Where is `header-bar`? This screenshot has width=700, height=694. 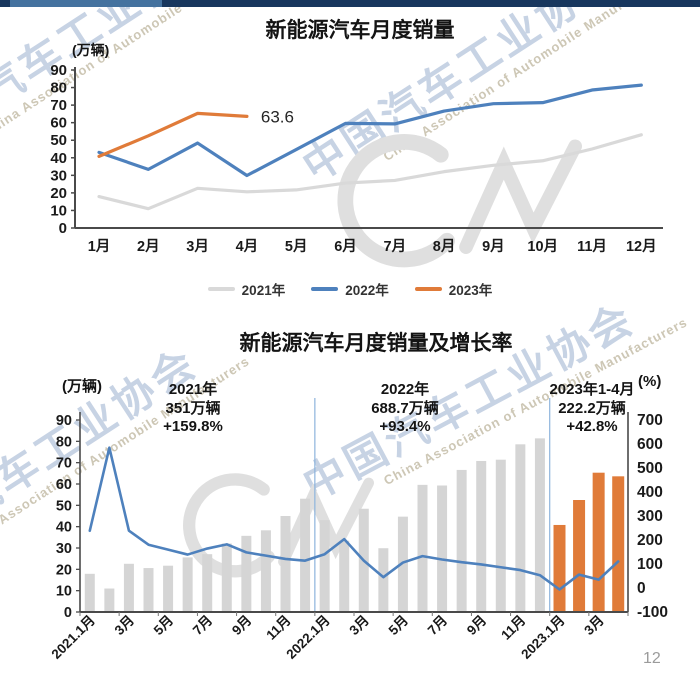 header-bar is located at coordinates (350, 3).